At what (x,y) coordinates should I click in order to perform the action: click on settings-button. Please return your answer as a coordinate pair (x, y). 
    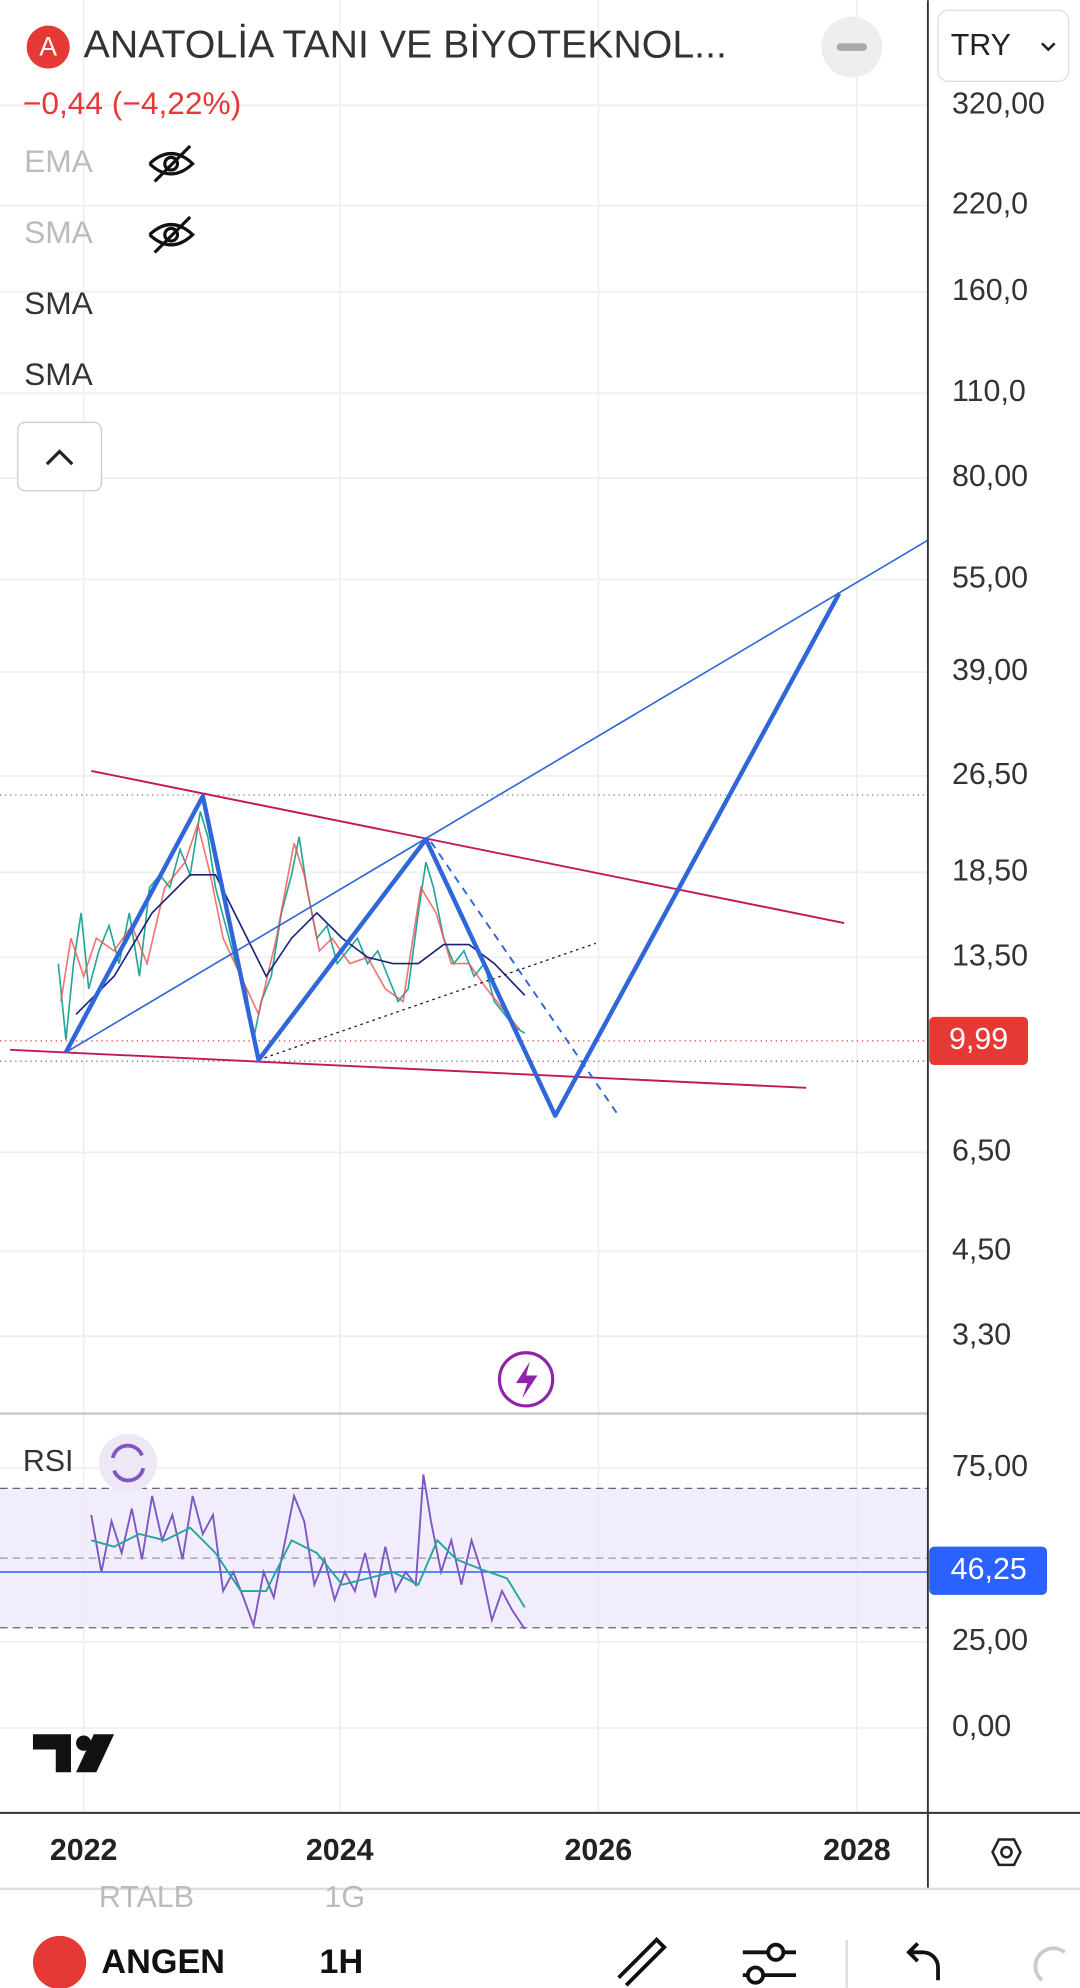
    Looking at the image, I should click on (1006, 1852).